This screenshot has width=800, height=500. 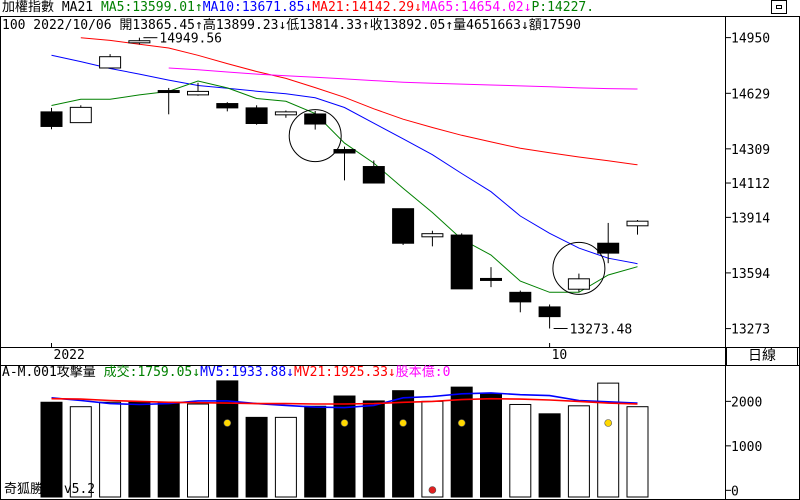 I want to click on volume-header-segment-4: 股本億:0, so click(x=423, y=372).